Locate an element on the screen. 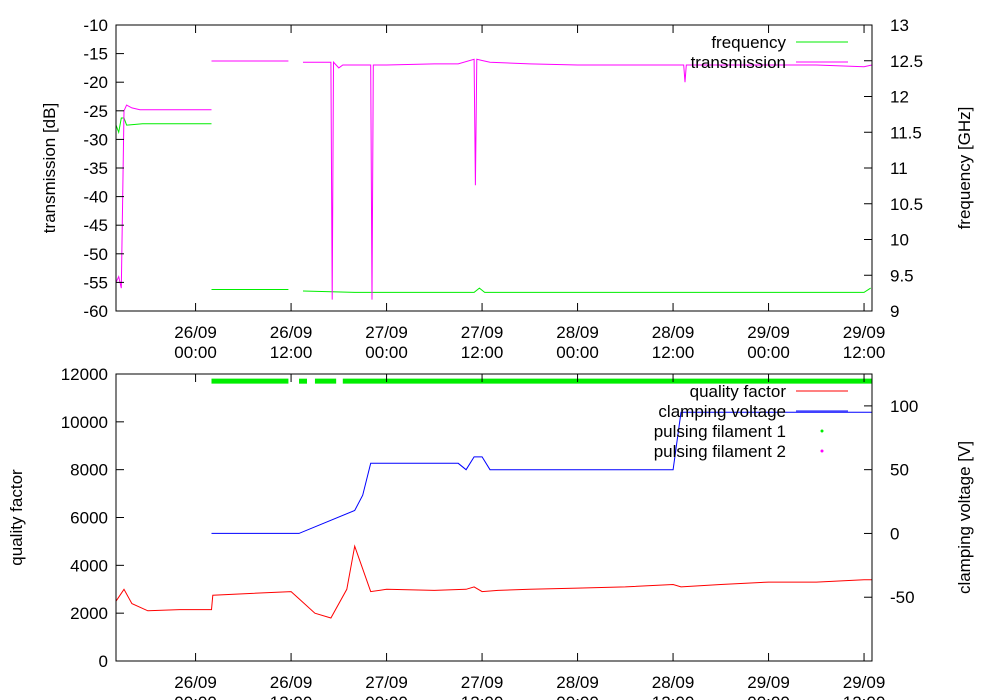 The image size is (1000, 700). transmission-line is located at coordinates (164, 196).